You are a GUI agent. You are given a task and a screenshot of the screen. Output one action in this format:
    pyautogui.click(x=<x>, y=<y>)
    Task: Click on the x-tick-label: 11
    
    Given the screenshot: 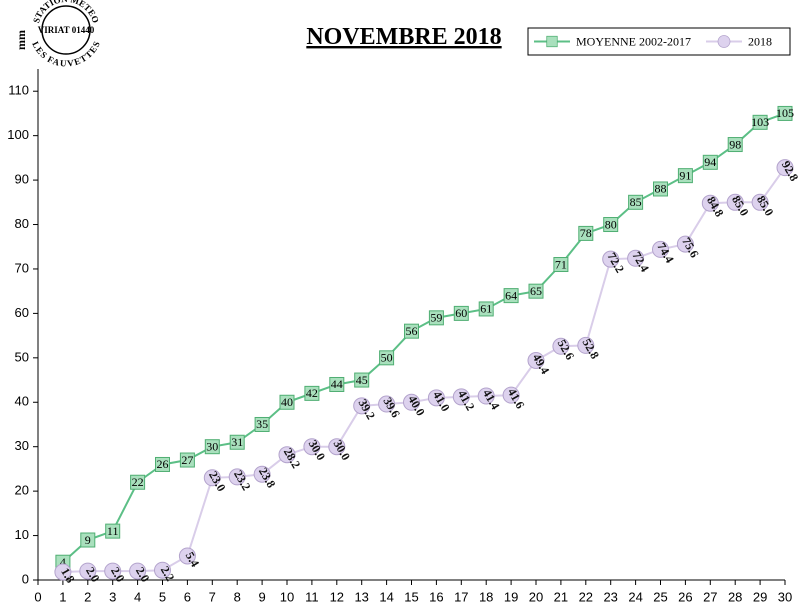 What is the action you would take?
    pyautogui.click(x=312, y=596)
    